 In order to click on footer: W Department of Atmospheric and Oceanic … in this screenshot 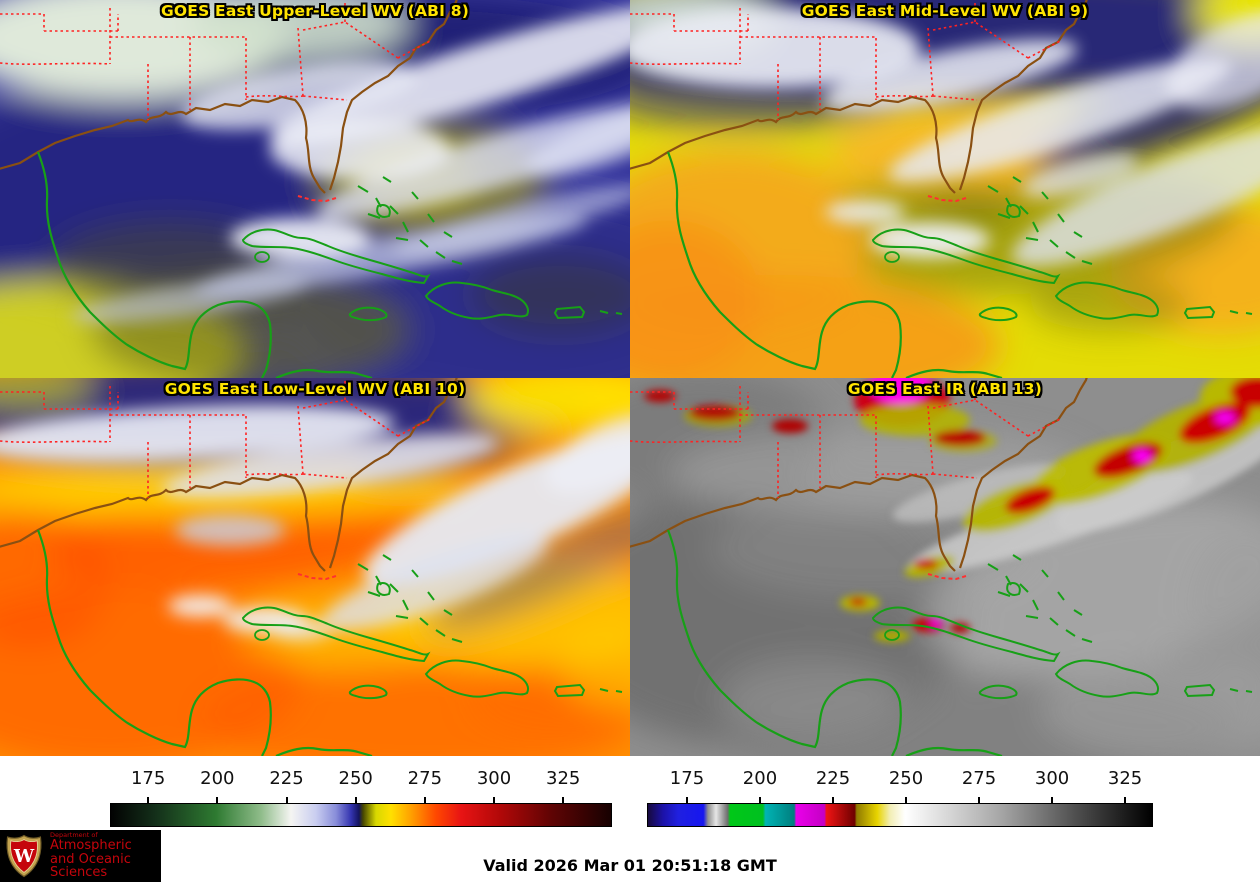, I will do `click(630, 856)`.